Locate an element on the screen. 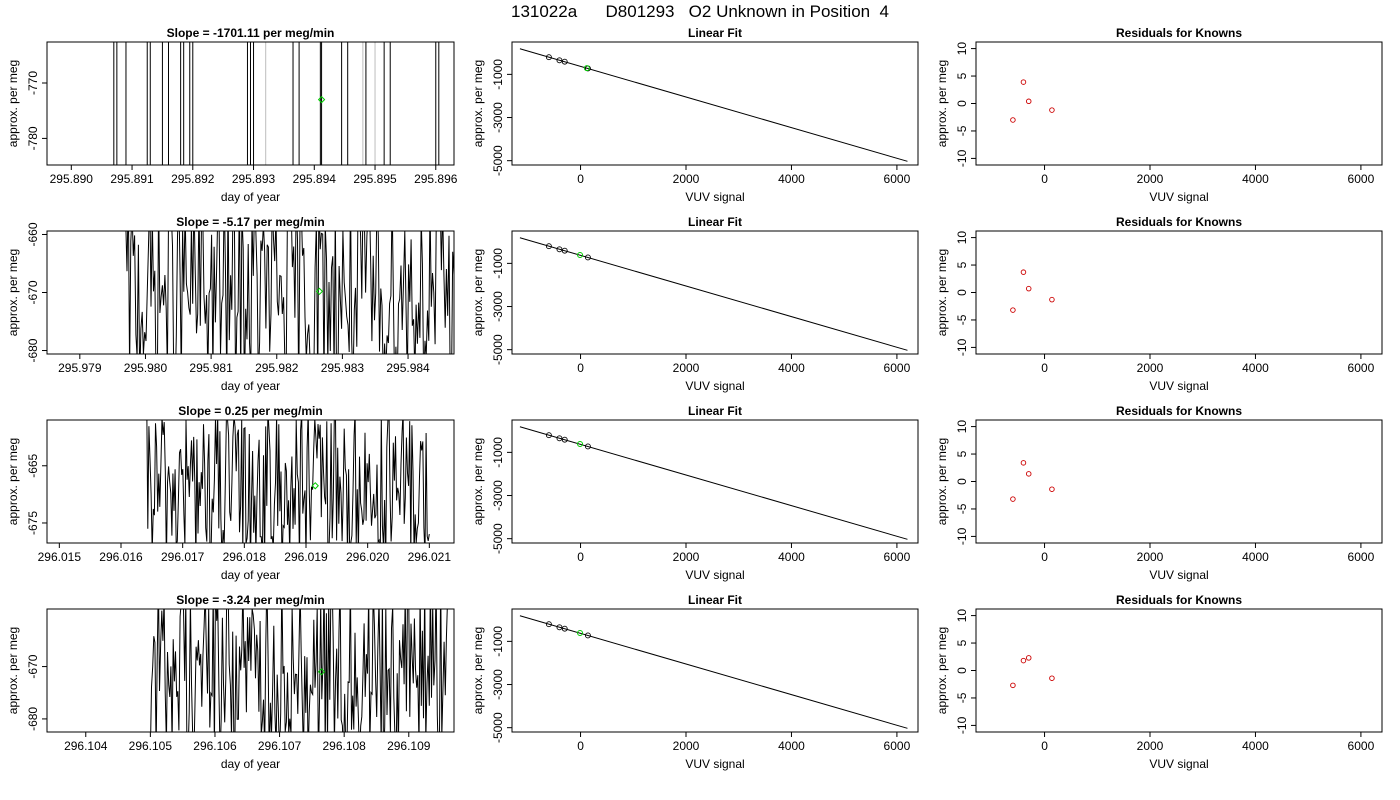  x-tick-label: 296.019 is located at coordinates (306, 557).